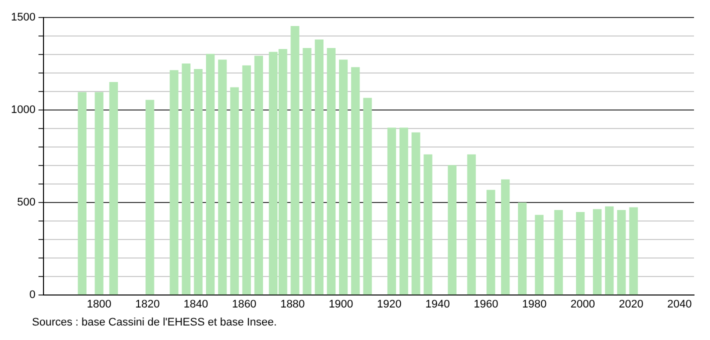 This screenshot has width=710, height=340. Describe the element at coordinates (389, 304) in the screenshot. I see `x-tick-label: 1920` at that location.